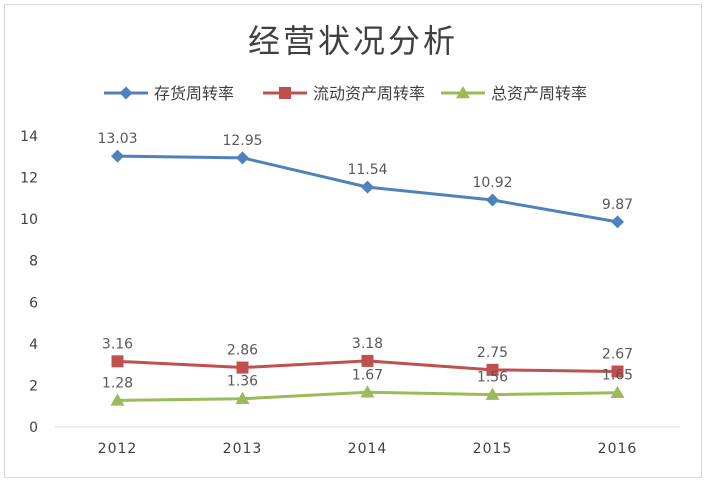 The width and height of the screenshot is (707, 484). Describe the element at coordinates (33, 303) in the screenshot. I see `y-tick-label: 6` at that location.